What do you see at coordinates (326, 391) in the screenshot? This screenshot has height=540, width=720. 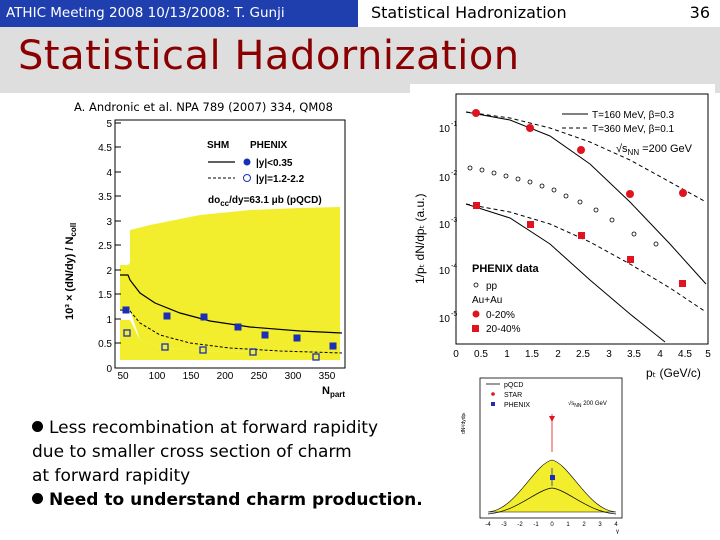 I see `left-xlabel: N` at bounding box center [326, 391].